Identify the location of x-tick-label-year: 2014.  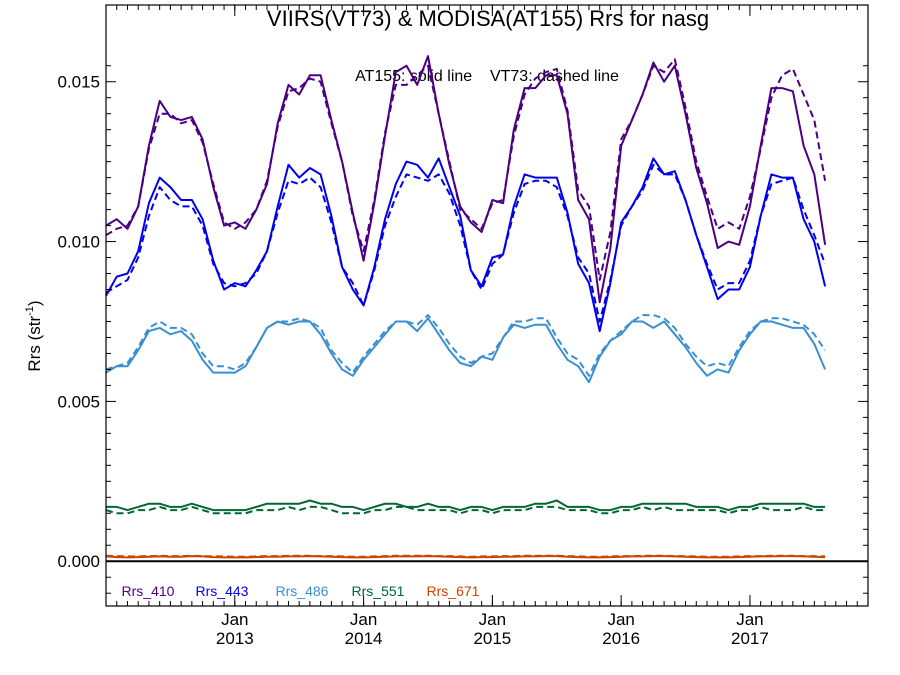
(364, 638).